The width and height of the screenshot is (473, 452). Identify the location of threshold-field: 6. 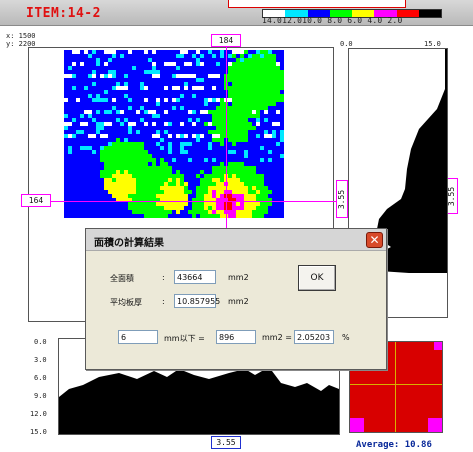
(138, 337).